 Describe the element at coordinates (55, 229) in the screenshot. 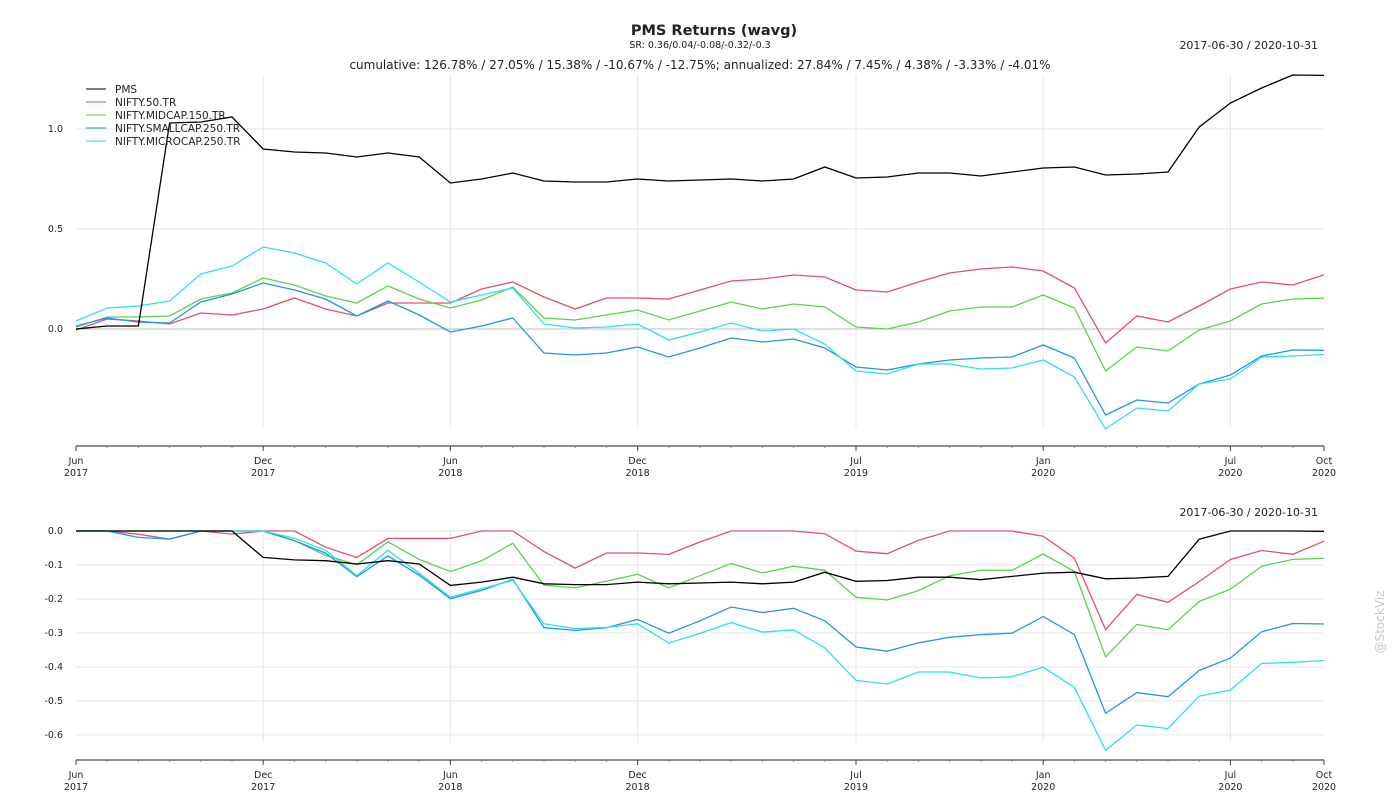

I see `y-tick-label: 0.5` at that location.